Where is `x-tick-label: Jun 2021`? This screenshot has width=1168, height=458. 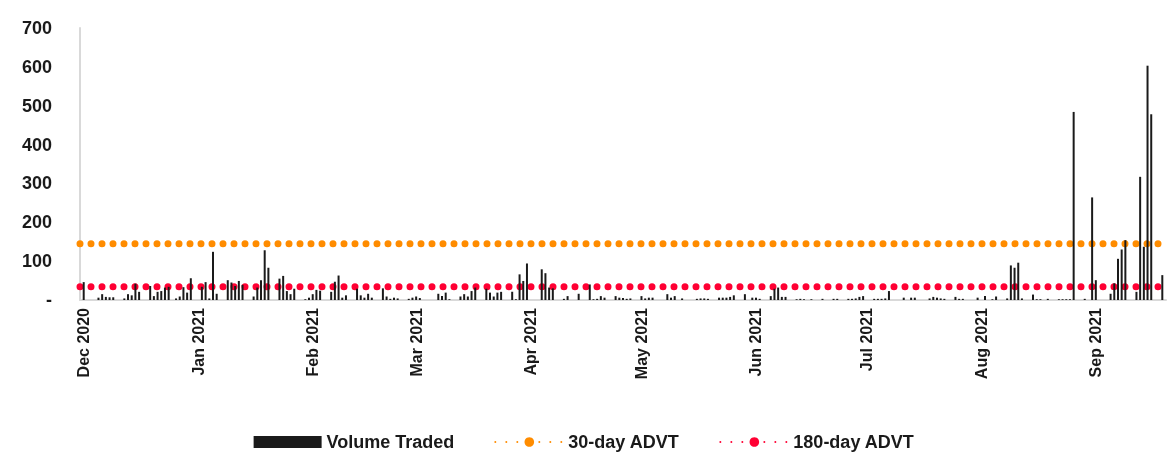
x-tick-label: Jun 2021 is located at coordinates (756, 342).